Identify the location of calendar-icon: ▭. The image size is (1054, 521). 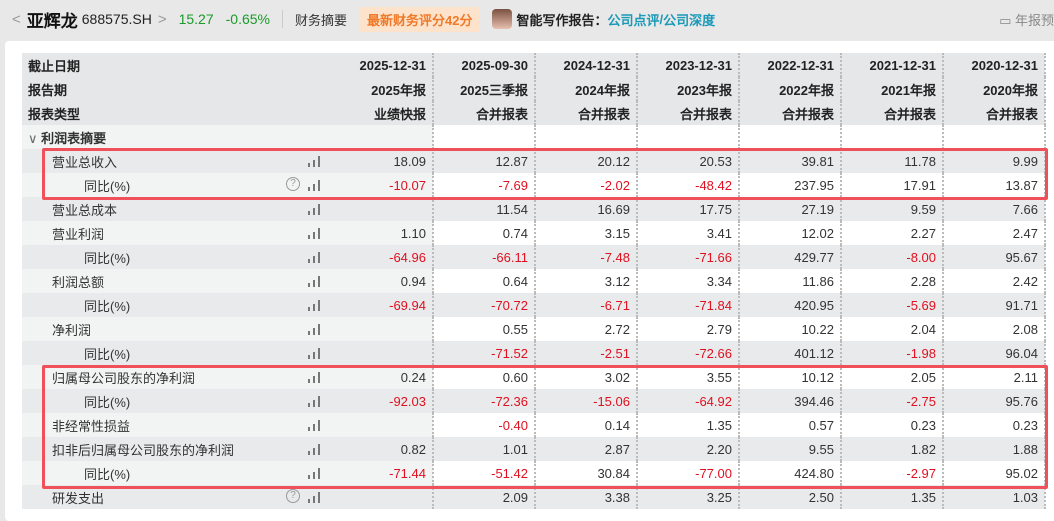
(1007, 20).